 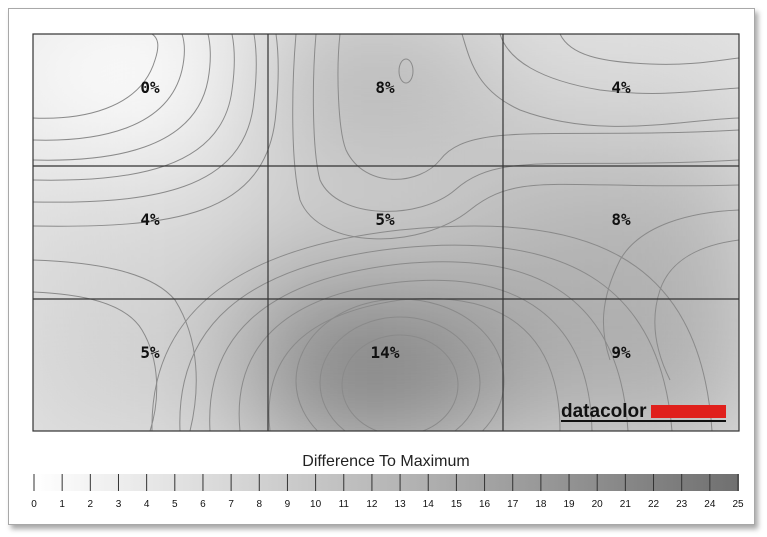 I want to click on scale-tick-label: 6, so click(x=203, y=504).